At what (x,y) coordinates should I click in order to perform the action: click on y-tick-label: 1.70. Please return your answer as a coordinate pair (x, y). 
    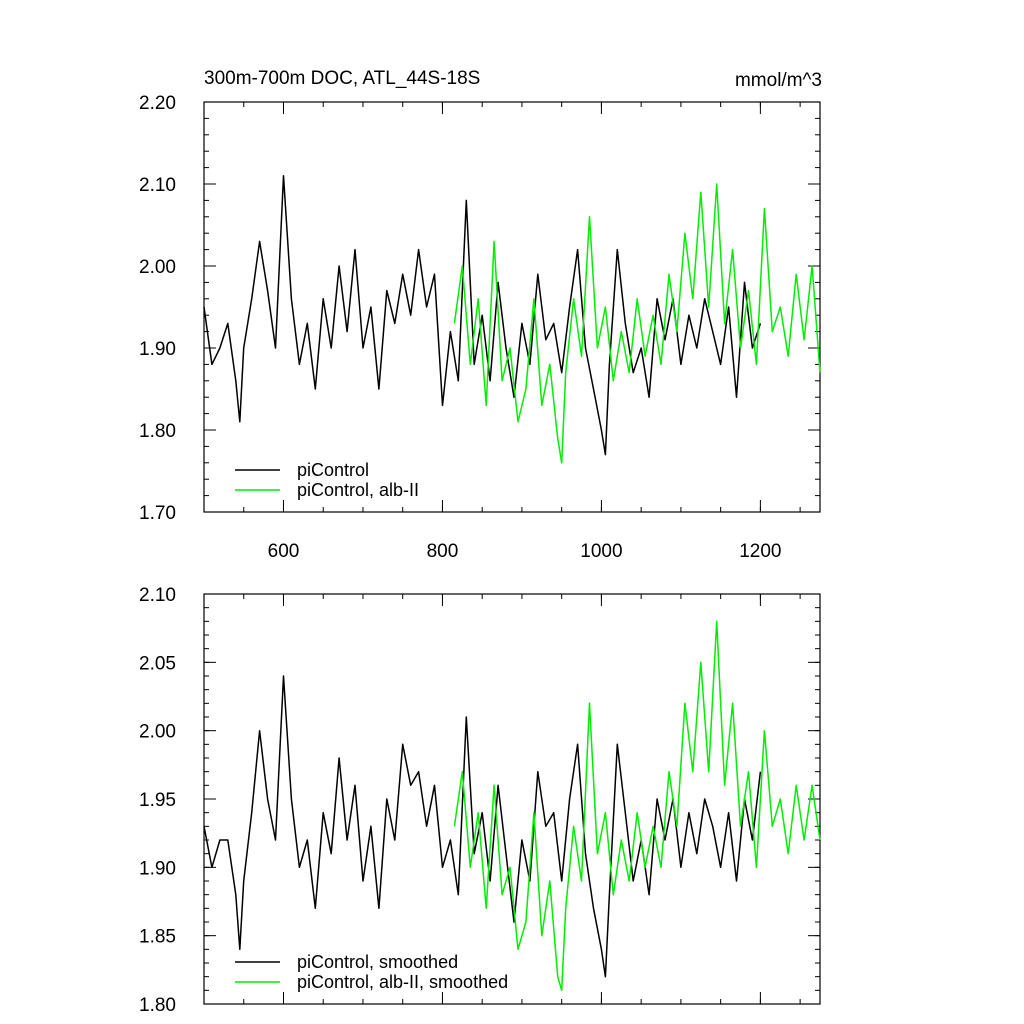
    Looking at the image, I should click on (157, 513).